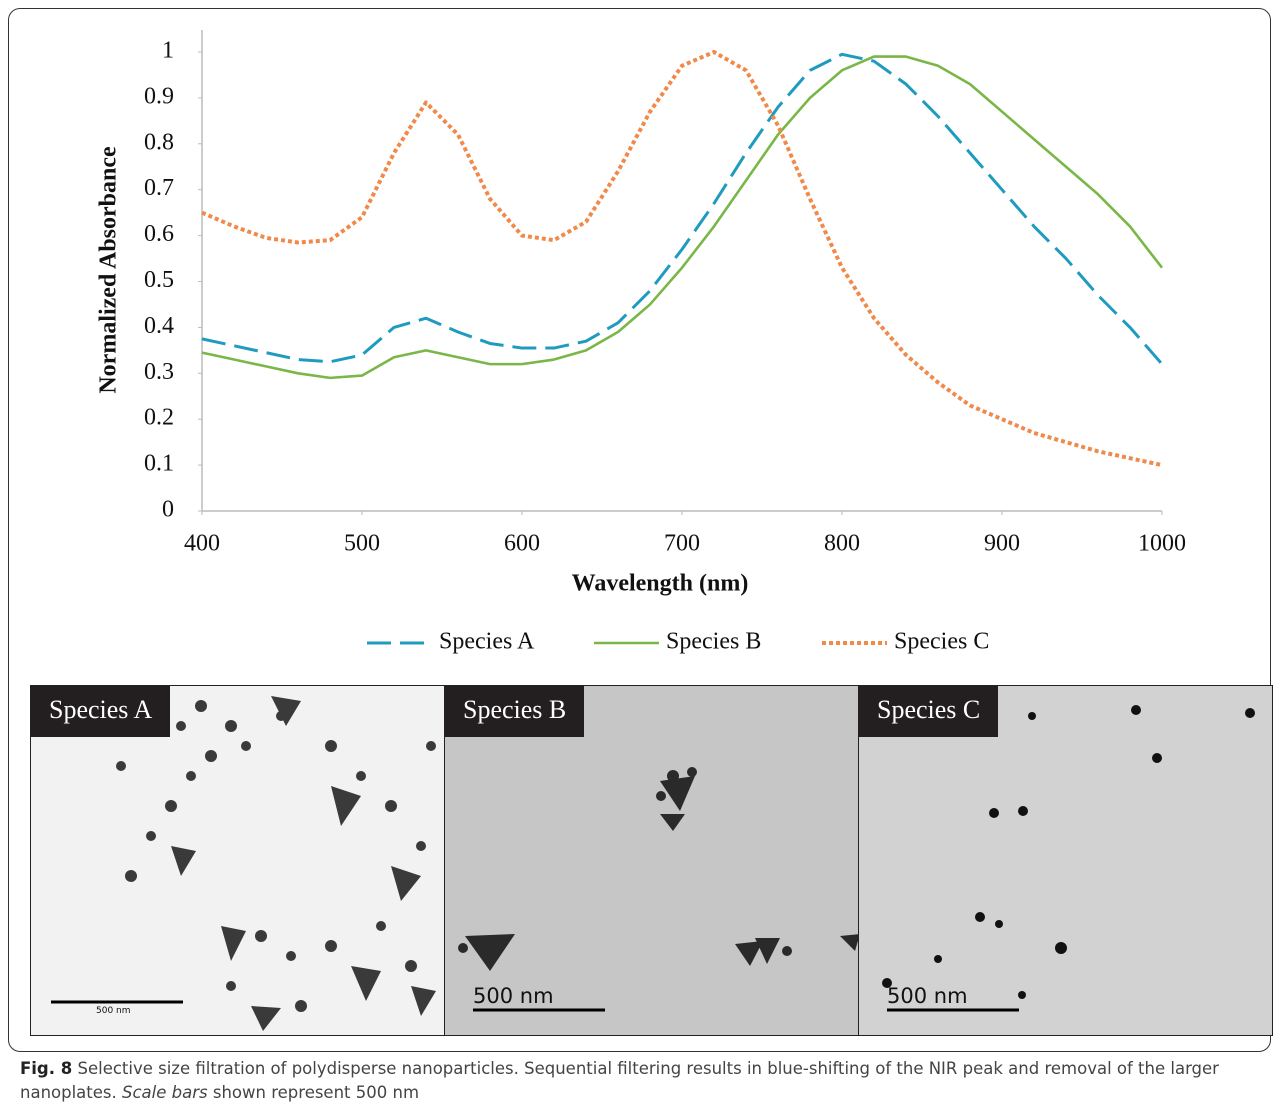 The width and height of the screenshot is (1281, 1105). Describe the element at coordinates (159, 418) in the screenshot. I see `y-tick-label: 0.2` at that location.